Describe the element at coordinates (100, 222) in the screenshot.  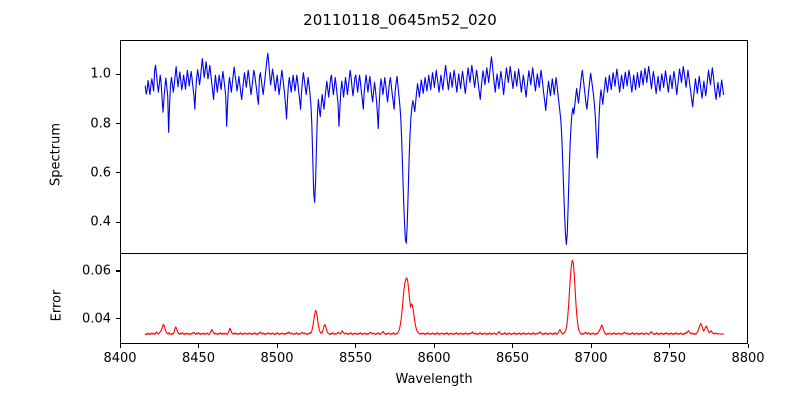
I see `spectrum-ytick-label: 0.4` at that location.